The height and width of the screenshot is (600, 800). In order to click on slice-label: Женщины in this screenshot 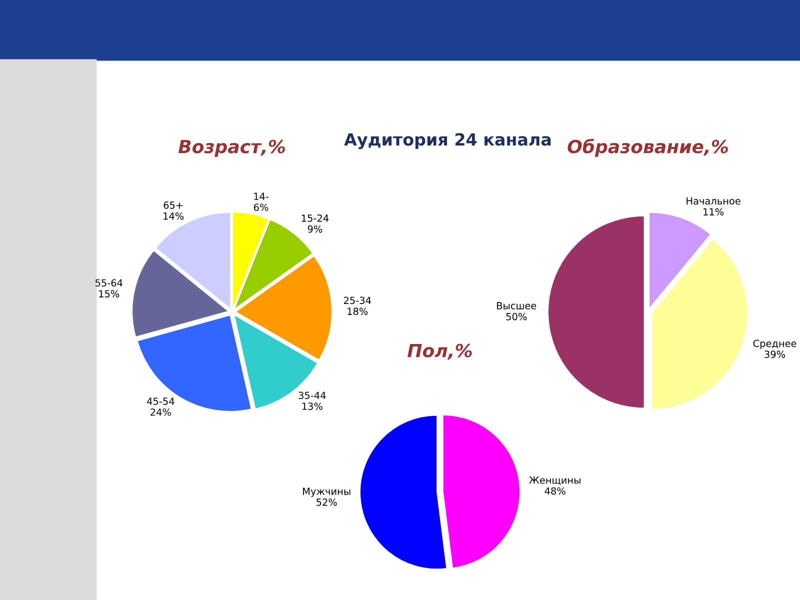, I will do `click(554, 480)`.